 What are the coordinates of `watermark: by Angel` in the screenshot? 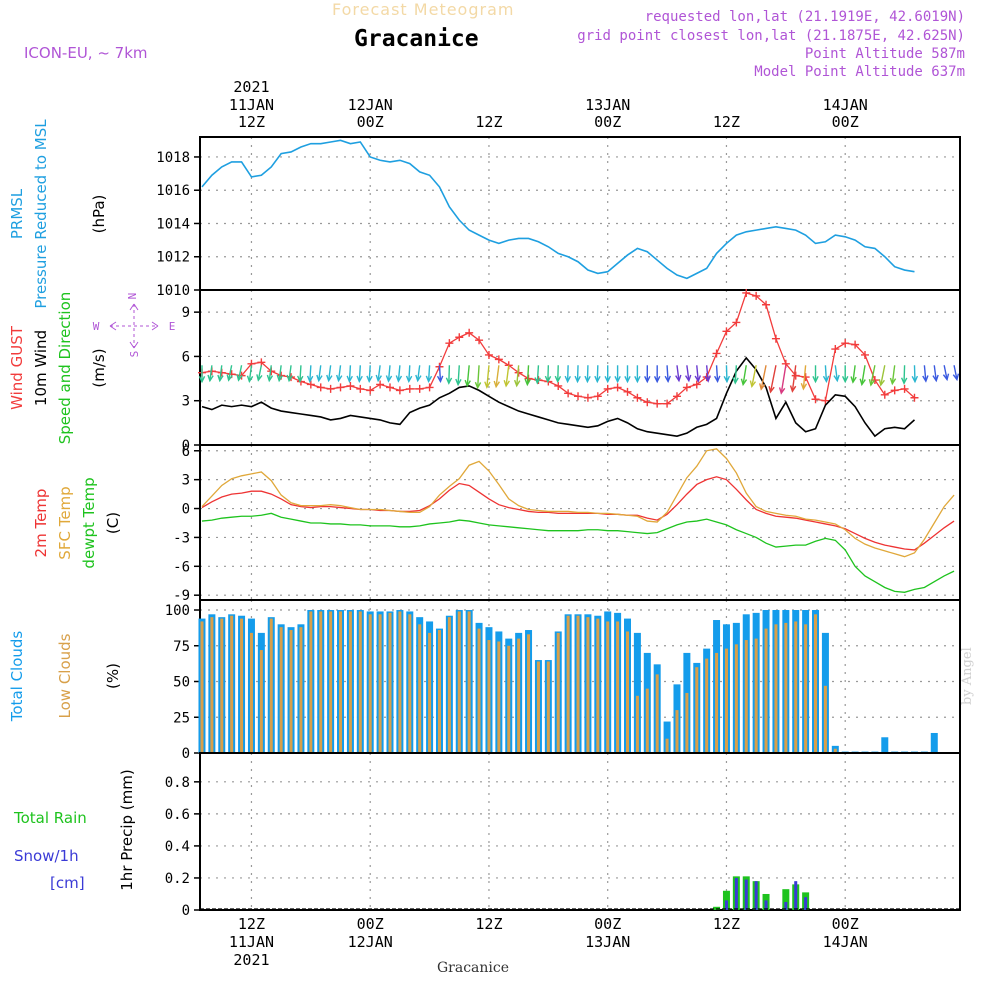 It's located at (967, 676).